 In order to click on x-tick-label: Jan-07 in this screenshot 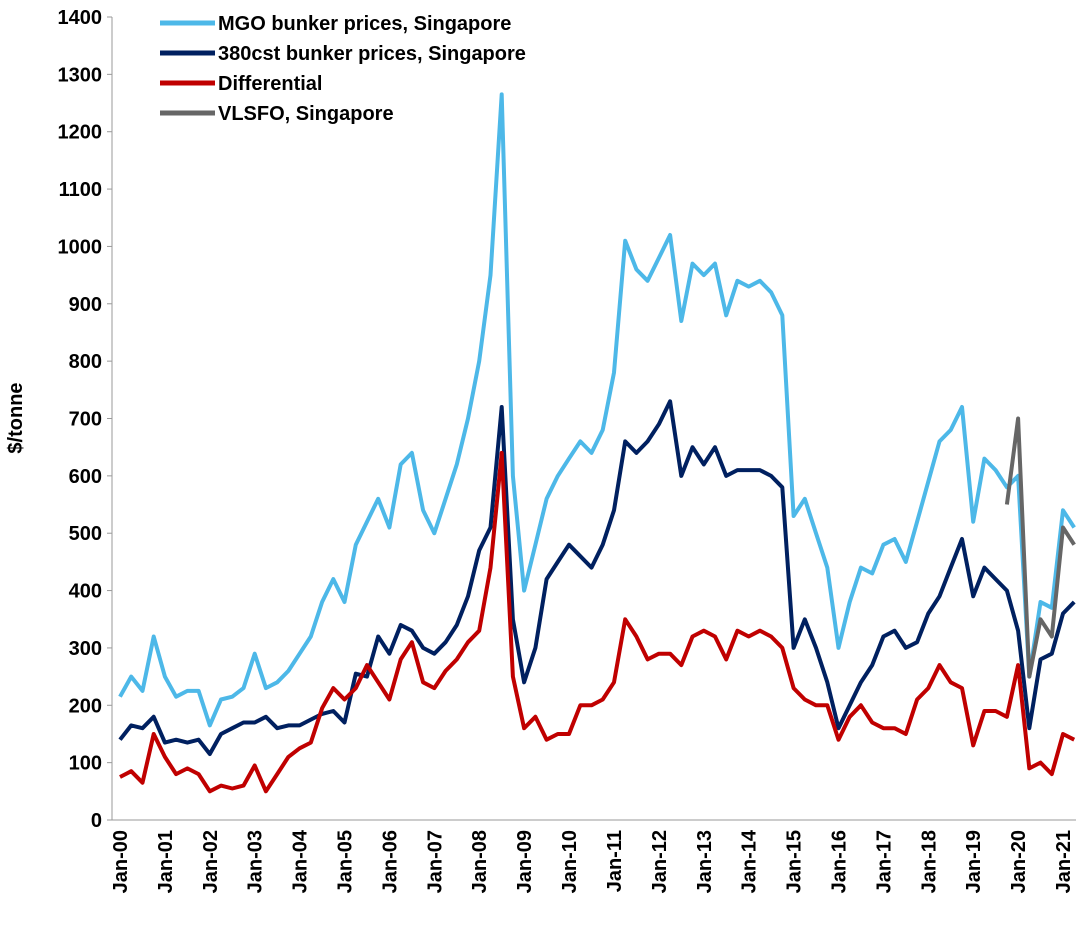, I will do `click(435, 861)`.